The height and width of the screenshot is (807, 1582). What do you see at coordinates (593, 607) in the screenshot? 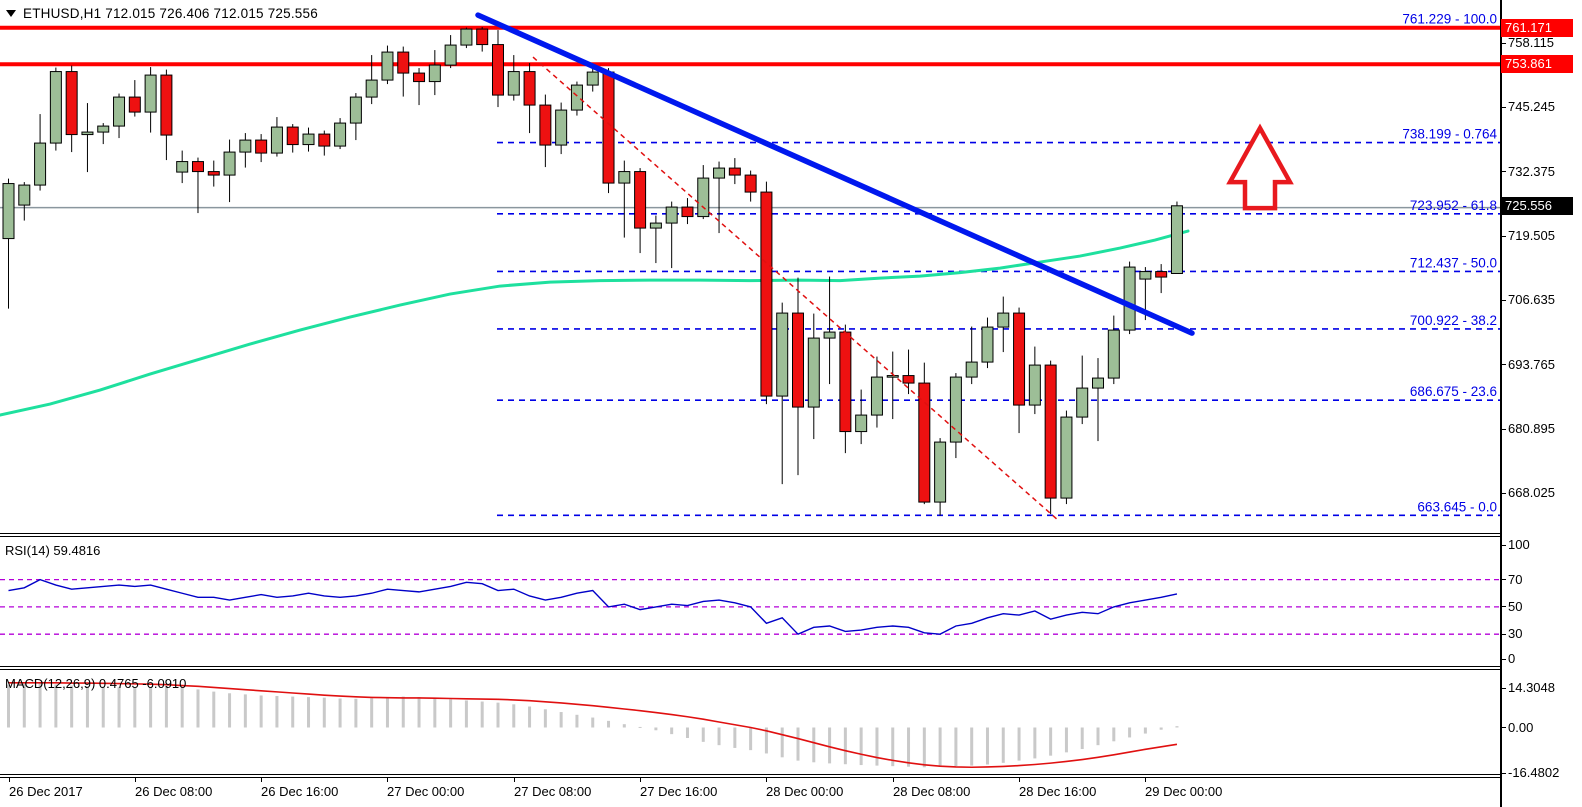
I see `rsi-line` at bounding box center [593, 607].